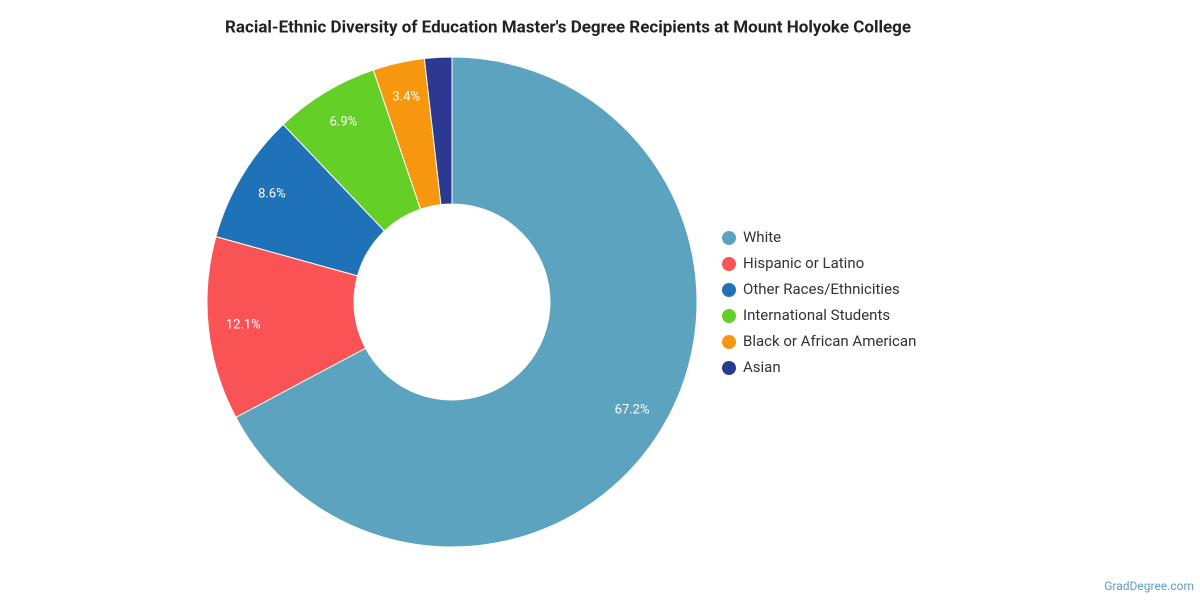 Image resolution: width=1200 pixels, height=604 pixels. What do you see at coordinates (243, 324) in the screenshot?
I see `value-label: 12.1%` at bounding box center [243, 324].